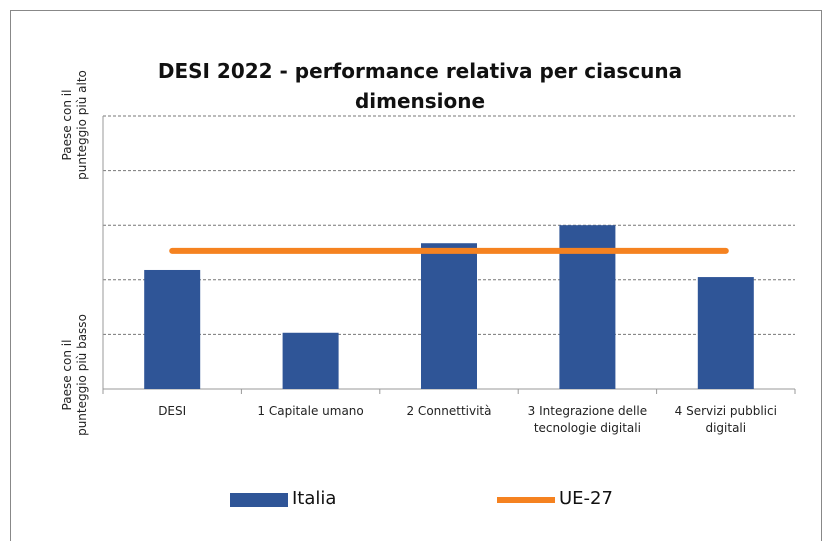 The image size is (829, 541). What do you see at coordinates (74, 375) in the screenshot?
I see `y-label-bottom: Paese con il punteggio più basso` at bounding box center [74, 375].